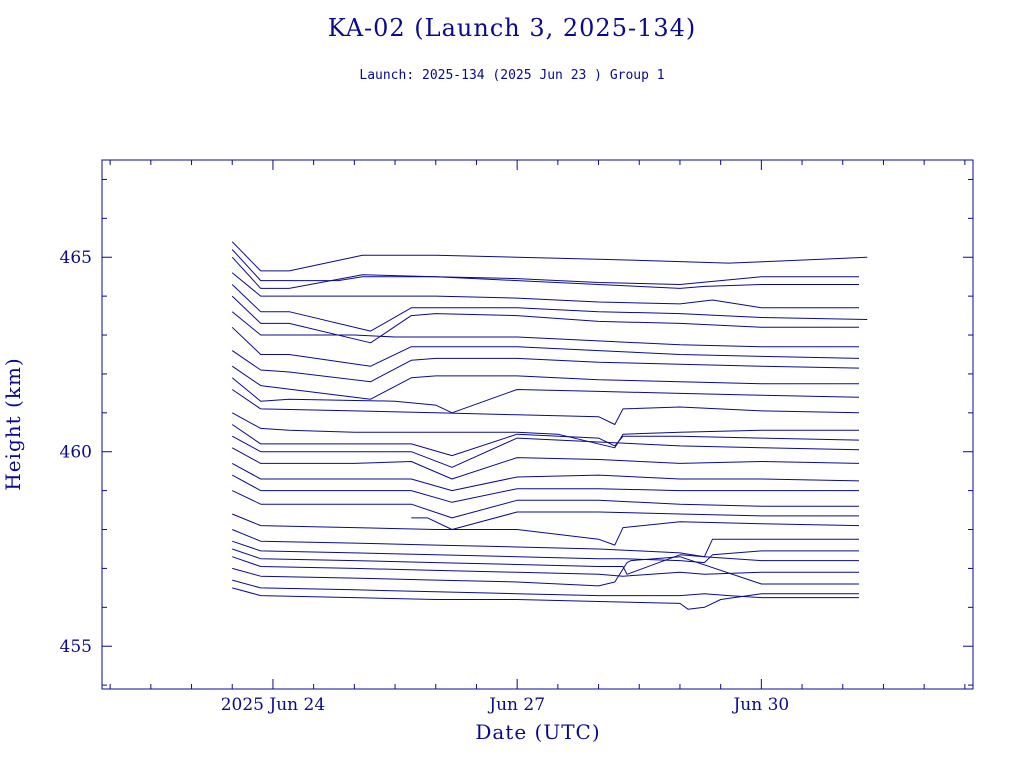 The image size is (1024, 768). Describe the element at coordinates (537, 732) in the screenshot. I see `x-axis-label: Date (UTC)` at that location.